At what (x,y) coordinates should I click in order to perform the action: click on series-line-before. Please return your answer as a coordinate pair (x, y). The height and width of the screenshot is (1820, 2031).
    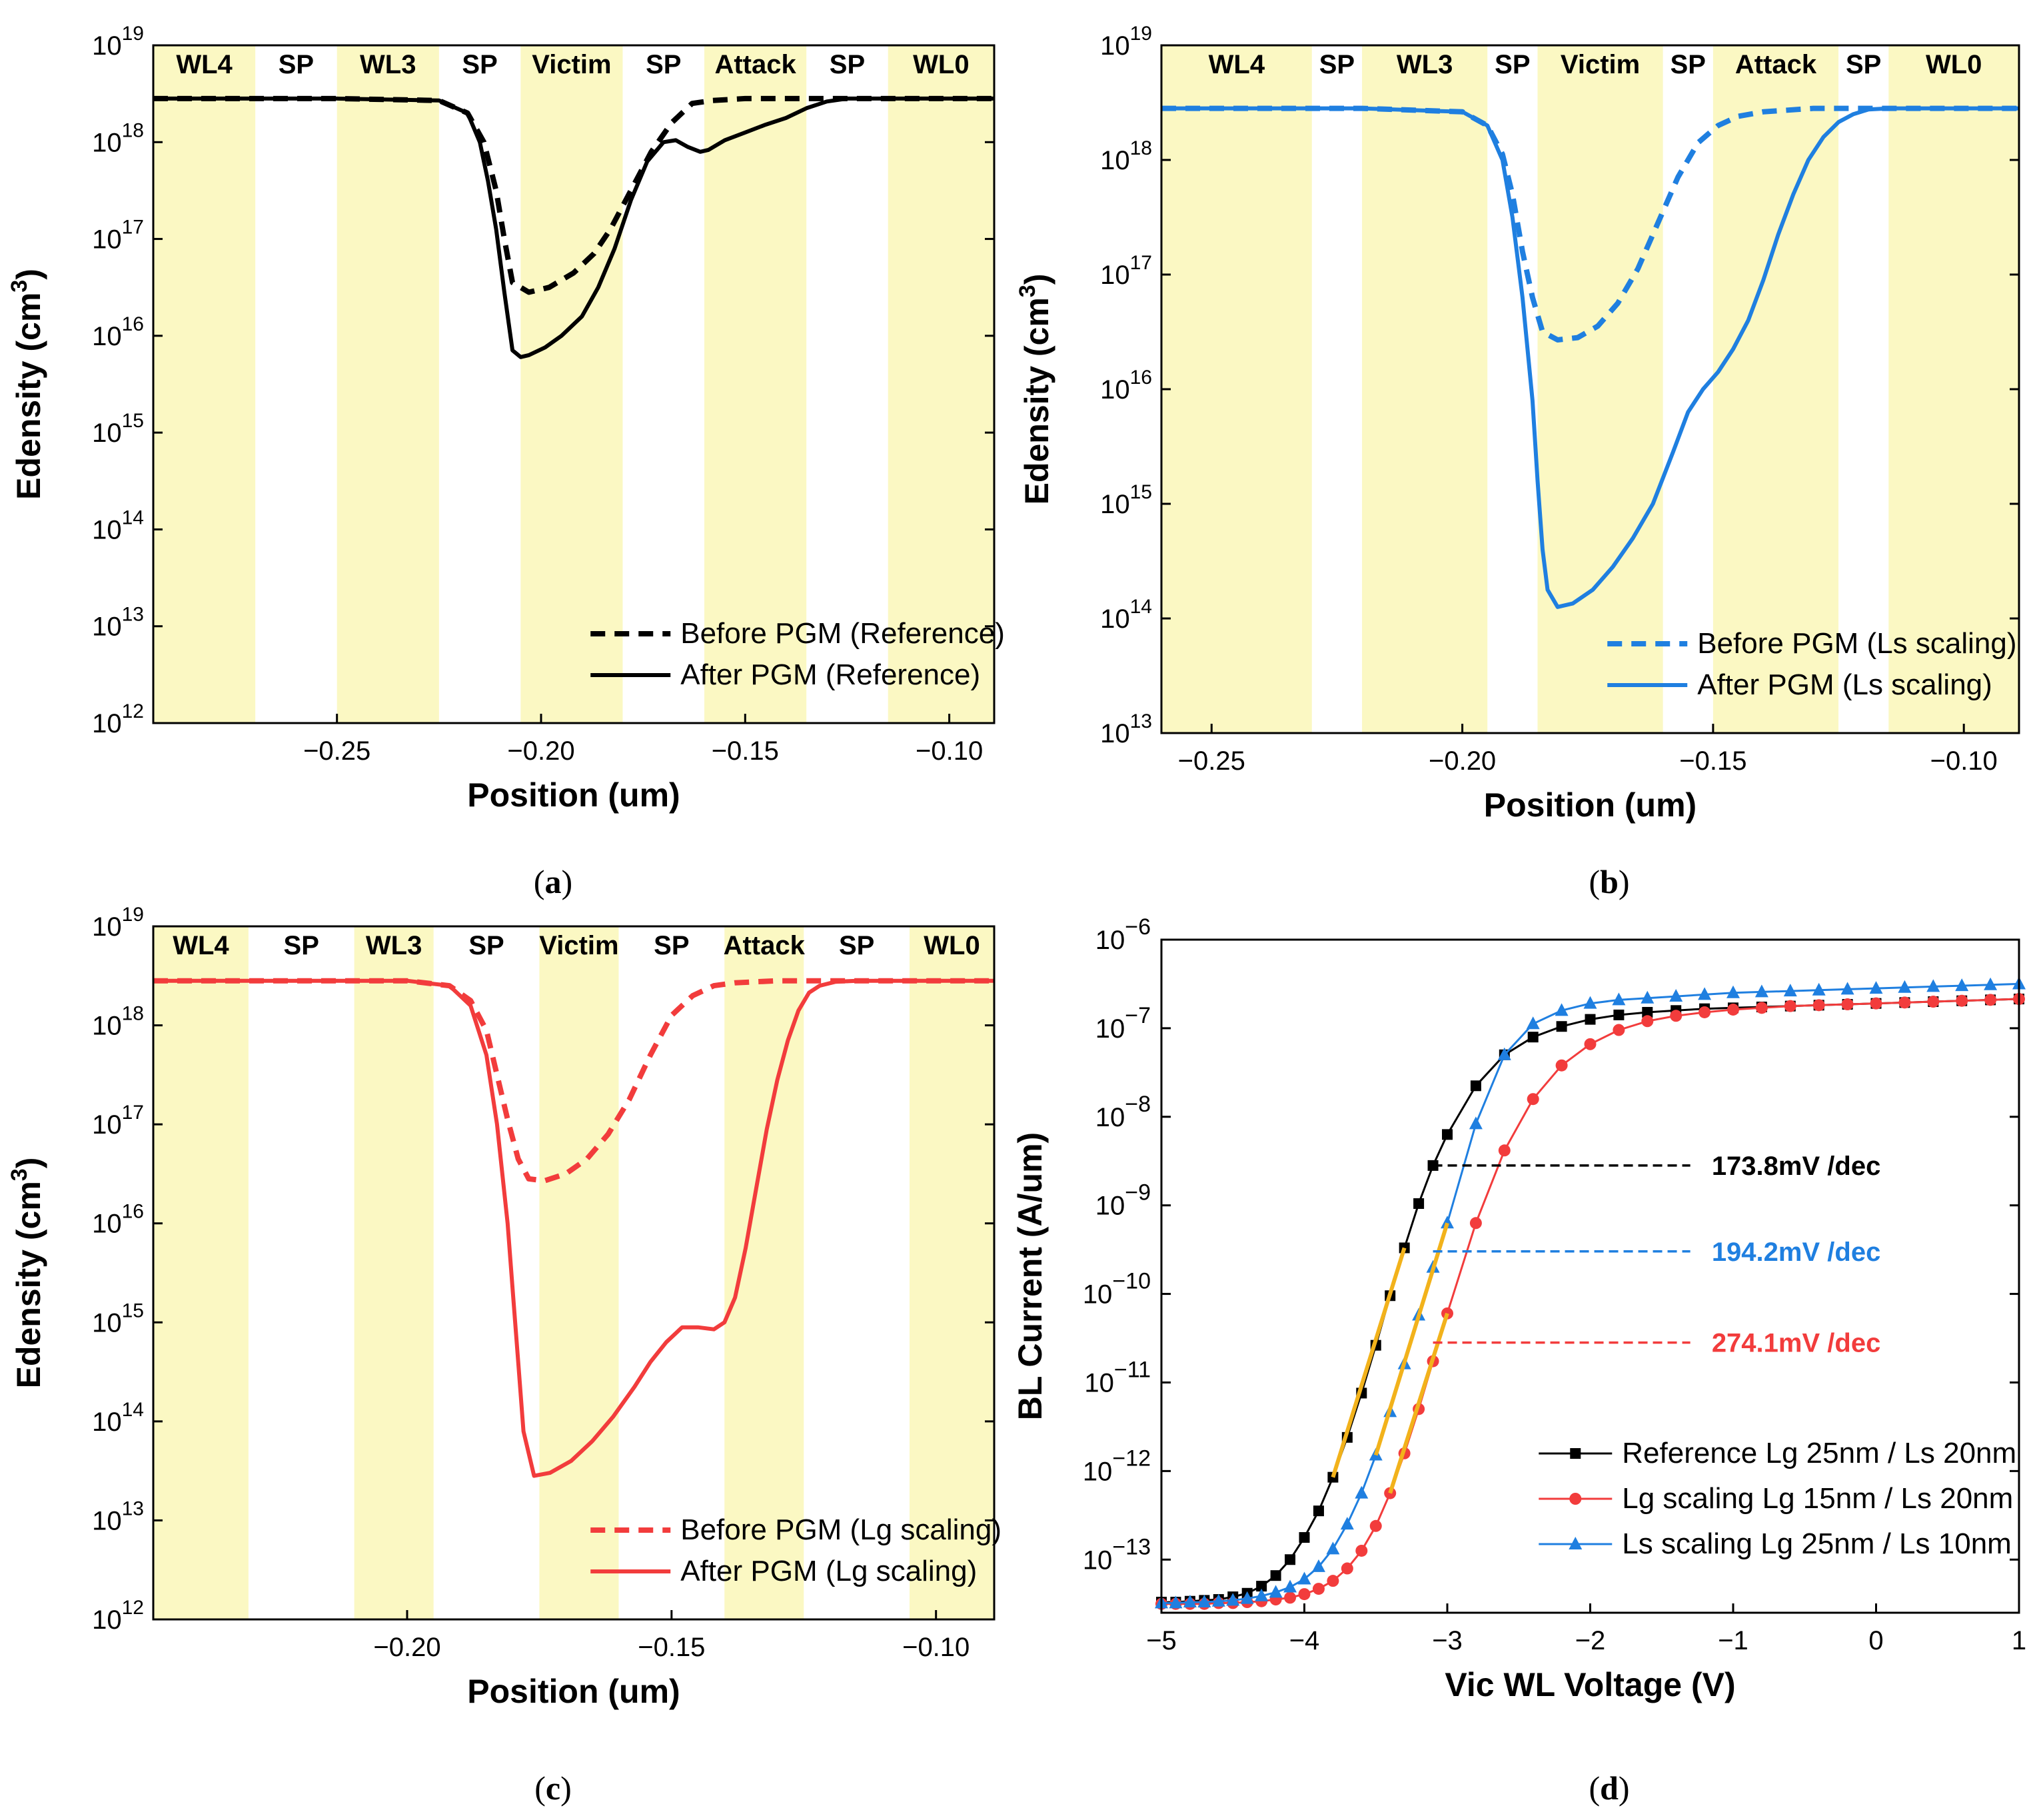
    Looking at the image, I should click on (573, 195).